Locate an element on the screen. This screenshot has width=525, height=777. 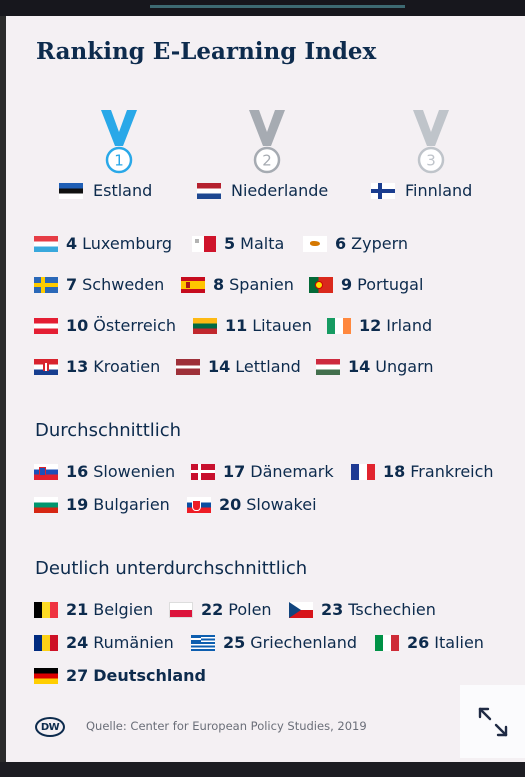
flag-sk-icon is located at coordinates (199, 504).